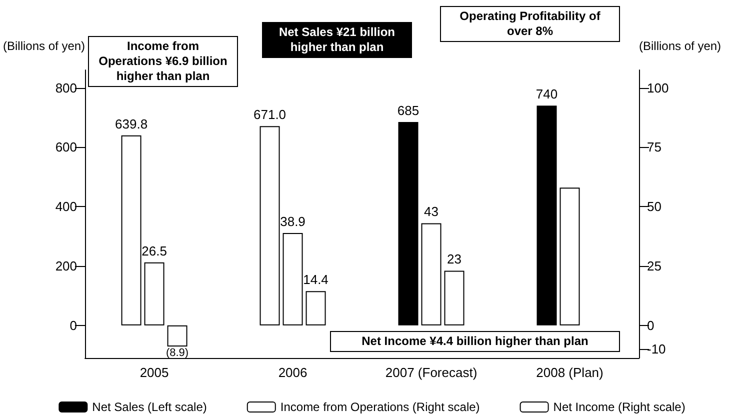 Image resolution: width=744 pixels, height=420 pixels. Describe the element at coordinates (154, 372) in the screenshot. I see `x-tick-label: 2005` at that location.